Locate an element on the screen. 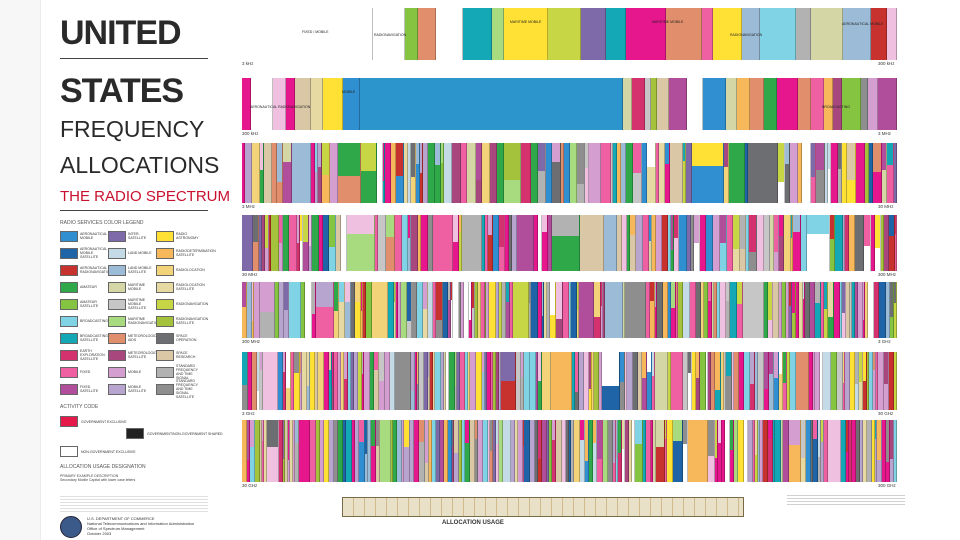 The width and height of the screenshot is (960, 540). band-edge-left: 3 GHz is located at coordinates (248, 413).